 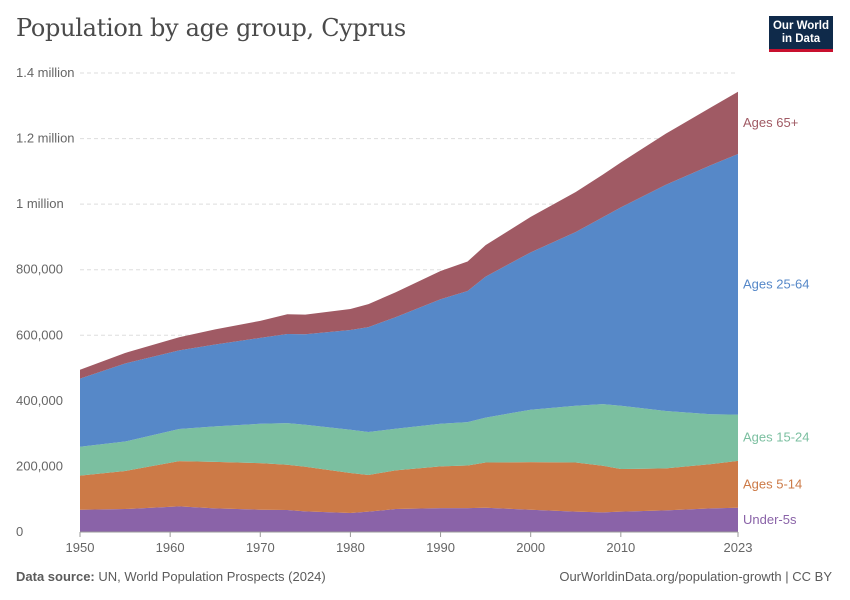 What do you see at coordinates (19, 531) in the screenshot?
I see `y-tick-label: 0` at bounding box center [19, 531].